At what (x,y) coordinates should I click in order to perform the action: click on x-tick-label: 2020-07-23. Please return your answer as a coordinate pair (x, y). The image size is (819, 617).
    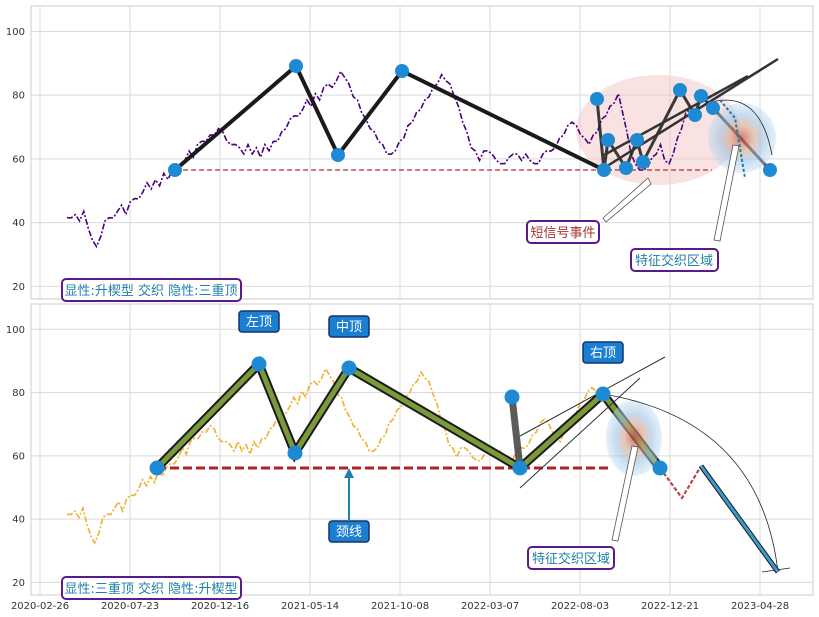
    Looking at the image, I should click on (130, 606).